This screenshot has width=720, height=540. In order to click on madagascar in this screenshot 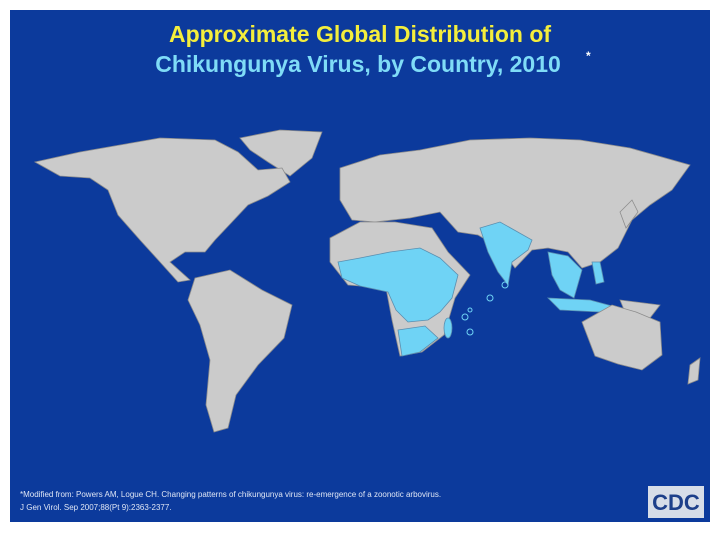, I will do `click(448, 328)`.